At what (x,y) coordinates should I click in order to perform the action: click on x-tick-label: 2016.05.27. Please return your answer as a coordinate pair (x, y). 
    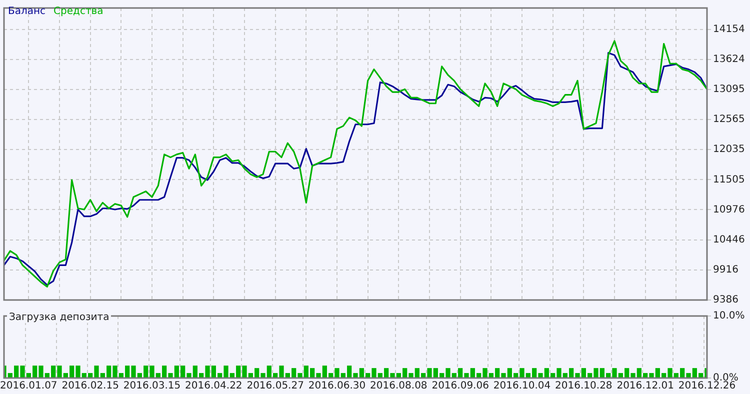
    Looking at the image, I should click on (275, 386).